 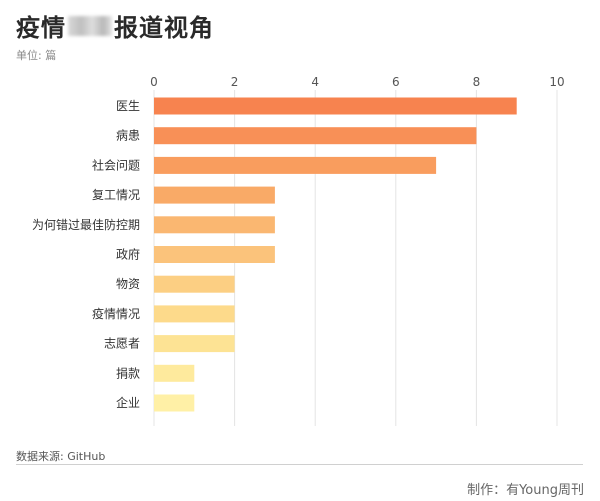 I want to click on footer-divider, so click(x=299, y=464).